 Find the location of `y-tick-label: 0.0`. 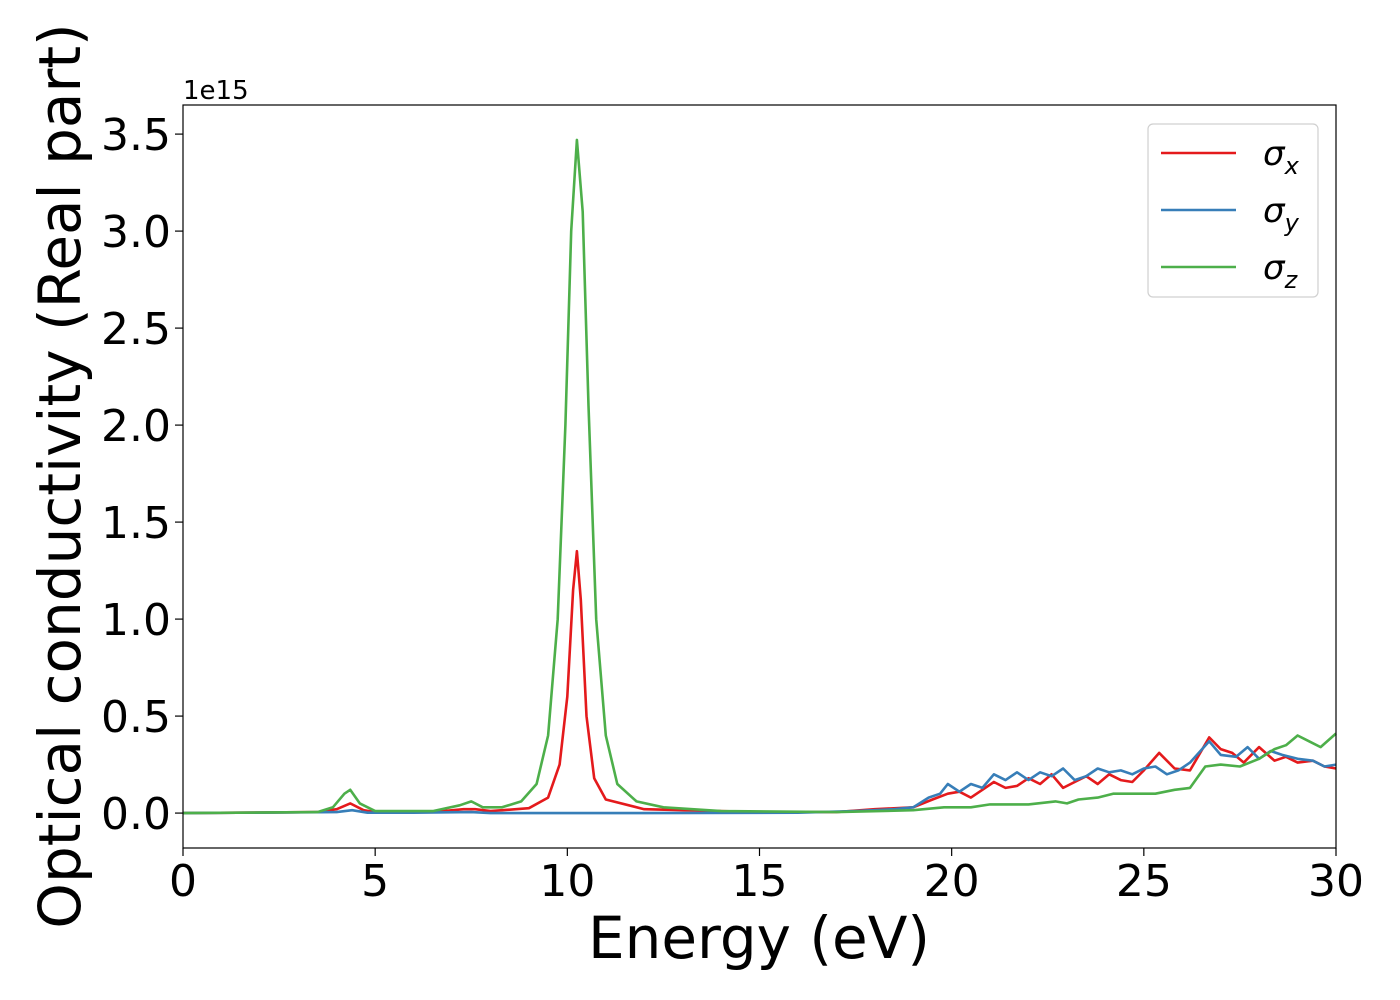

y-tick-label: 0.0 is located at coordinates (136, 814).